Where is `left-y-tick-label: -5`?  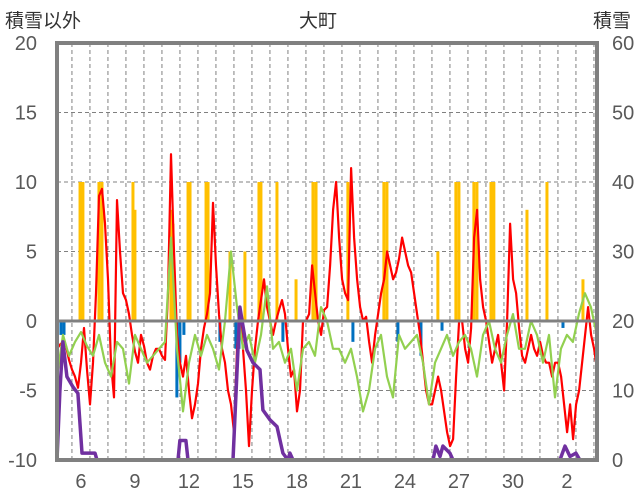 left-y-tick-label: -5 is located at coordinates (28, 392).